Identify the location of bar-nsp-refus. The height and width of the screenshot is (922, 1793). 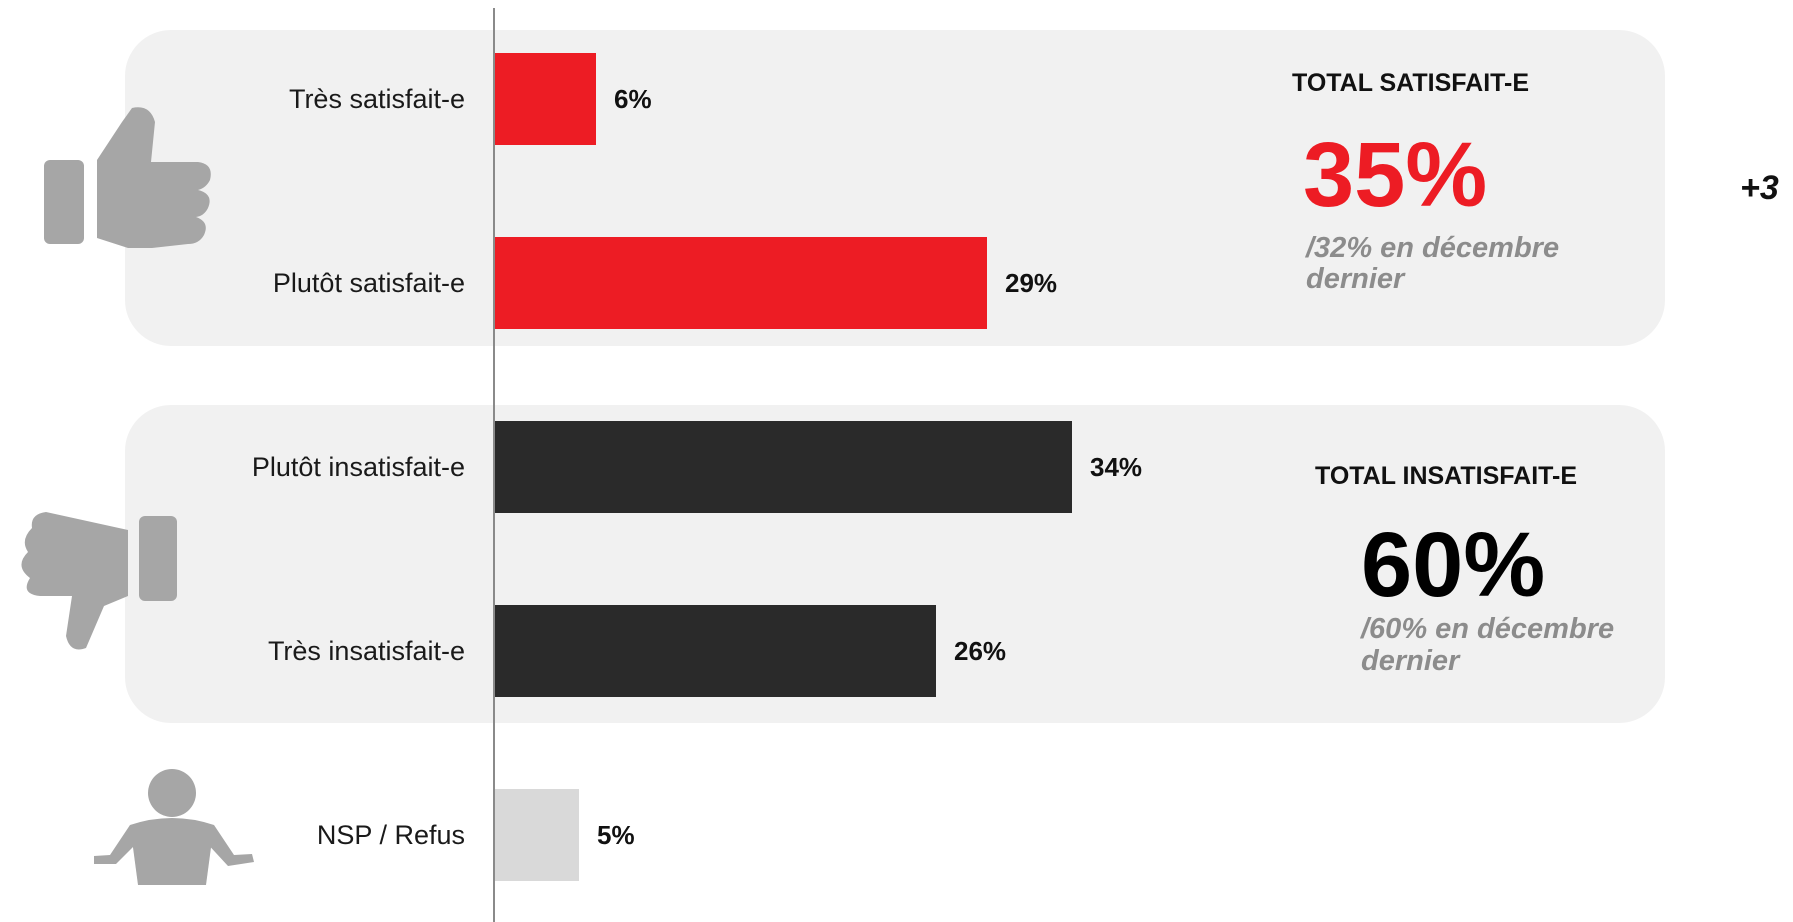
(536, 835).